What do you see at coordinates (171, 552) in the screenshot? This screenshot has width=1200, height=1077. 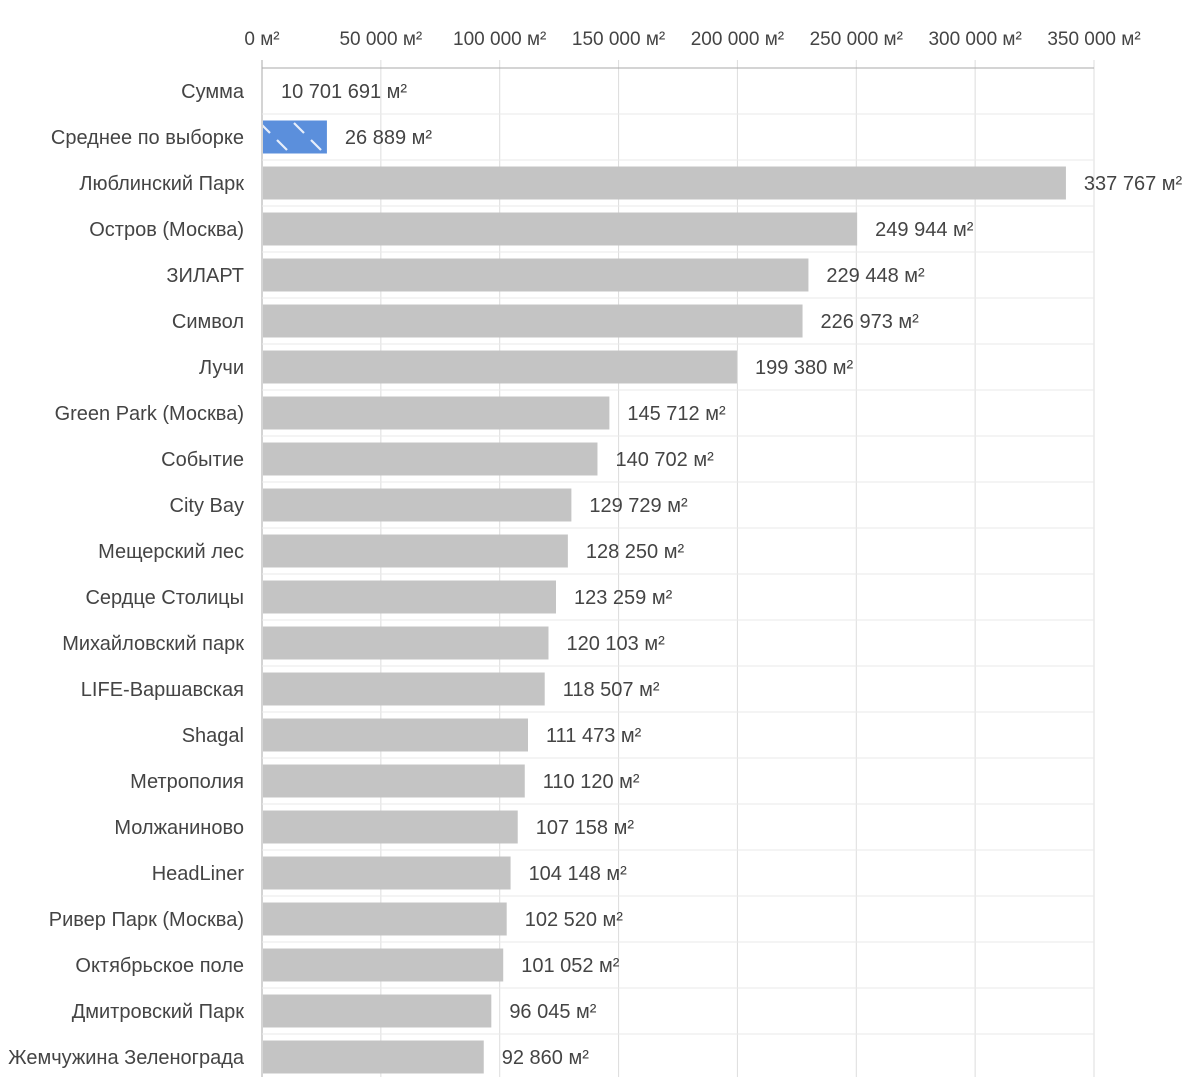 I see `category-label: Мещерский лес` at bounding box center [171, 552].